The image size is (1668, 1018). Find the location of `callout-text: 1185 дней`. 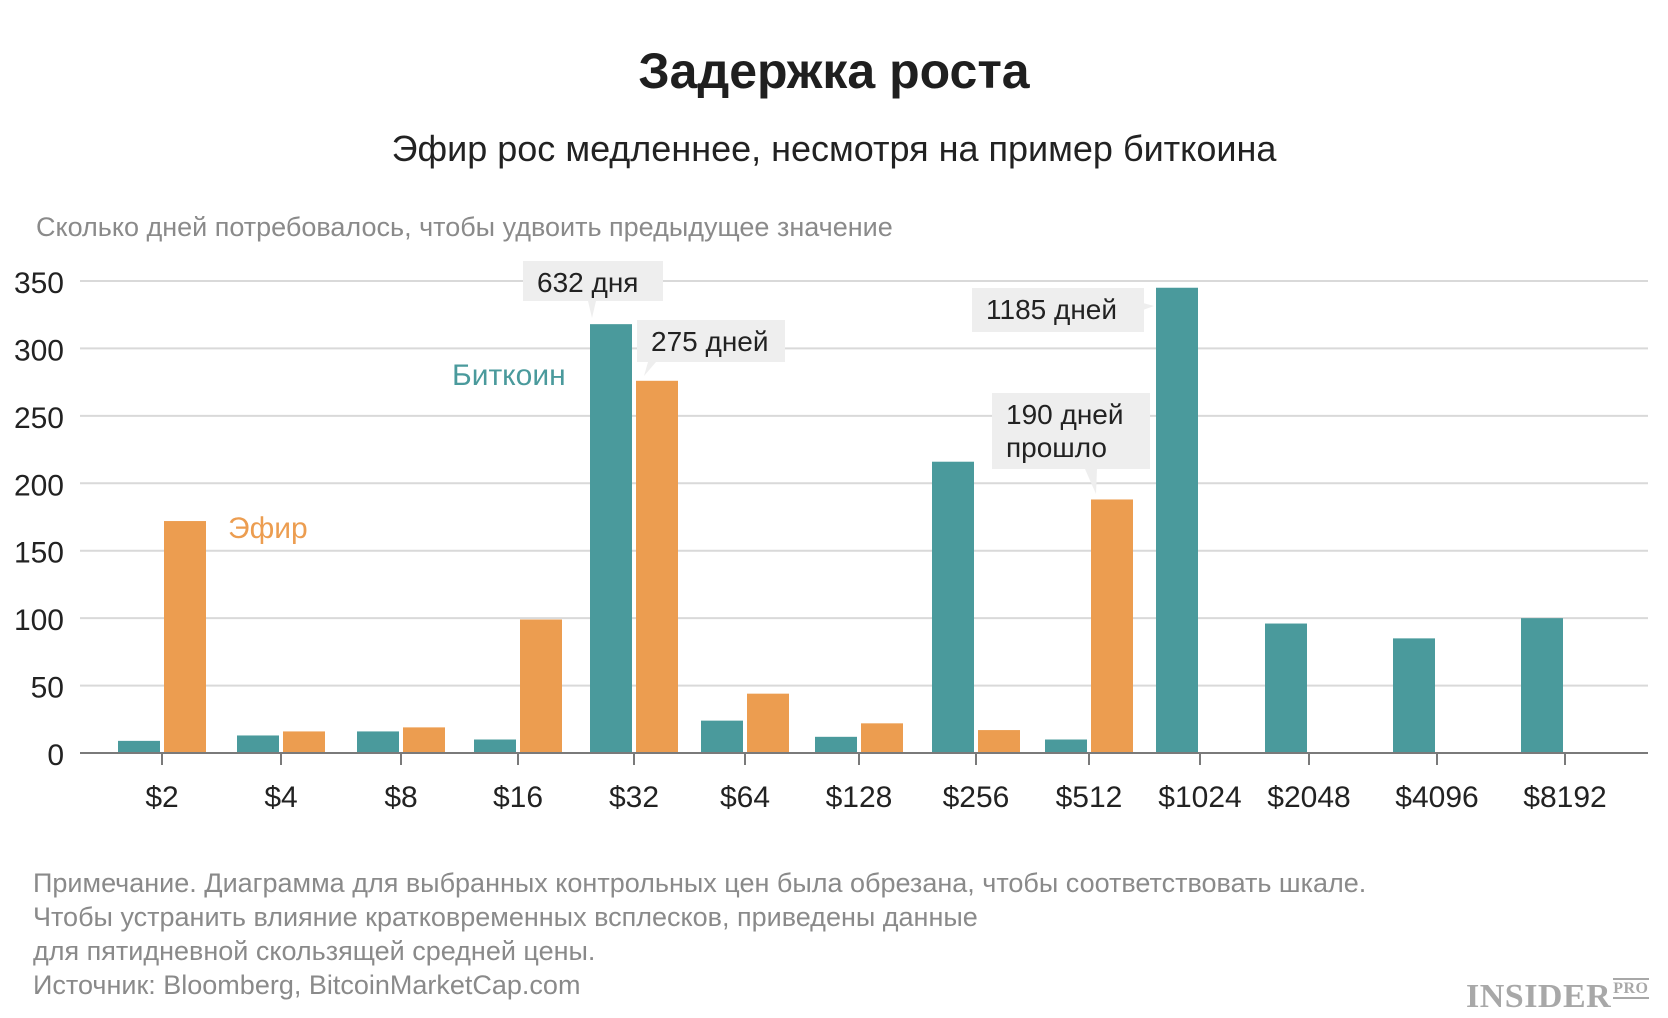

callout-text: 1185 дней is located at coordinates (1051, 309).